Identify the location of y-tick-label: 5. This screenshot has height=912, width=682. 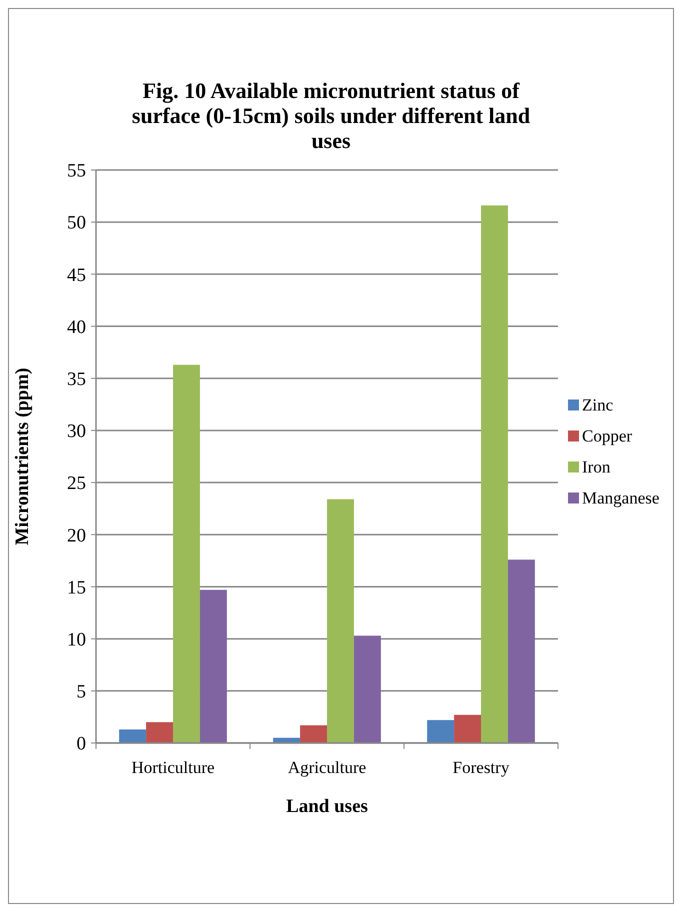
(81, 692).